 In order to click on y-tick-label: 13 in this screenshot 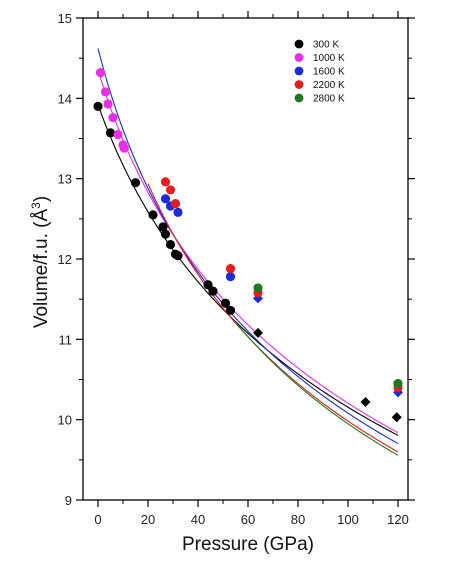, I will do `click(65, 179)`.